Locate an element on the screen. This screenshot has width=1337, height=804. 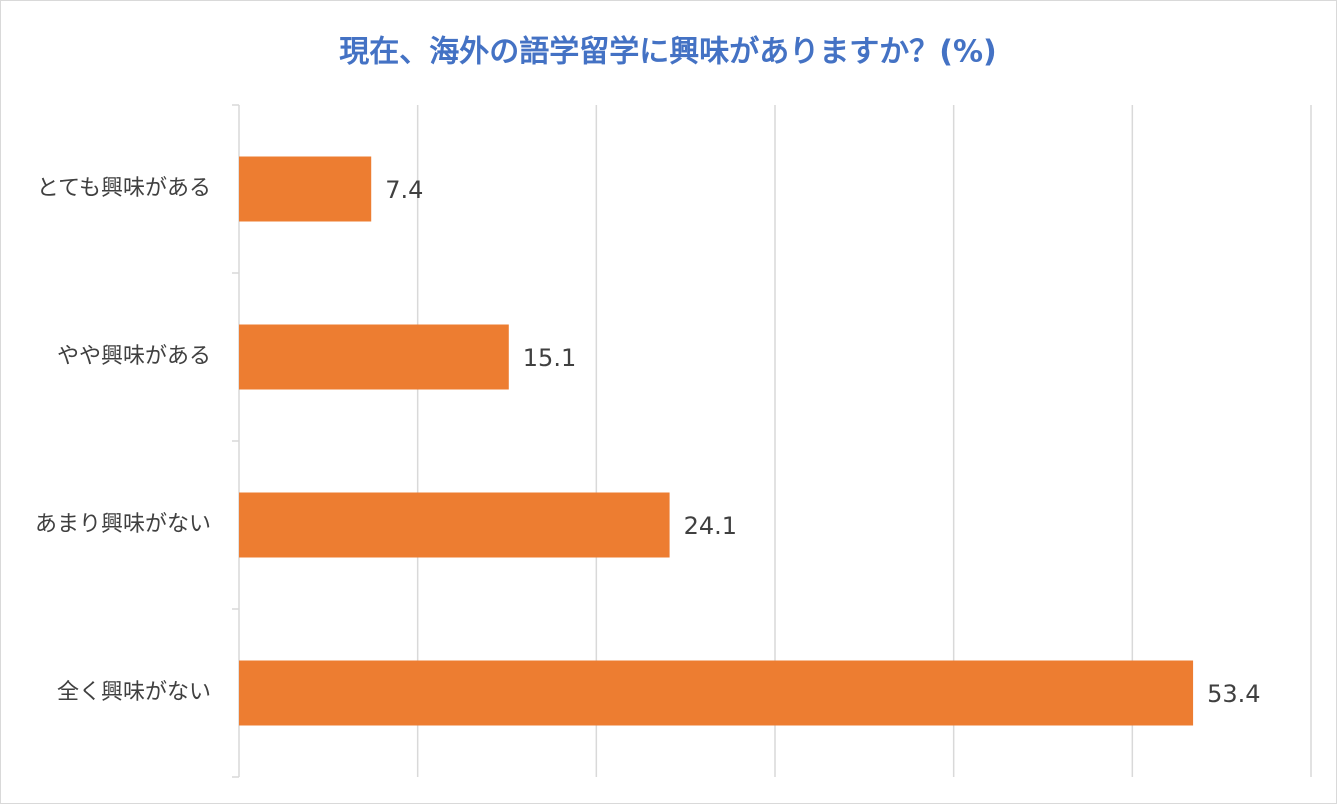
y-tick-label: とても興味がある is located at coordinates (124, 188).